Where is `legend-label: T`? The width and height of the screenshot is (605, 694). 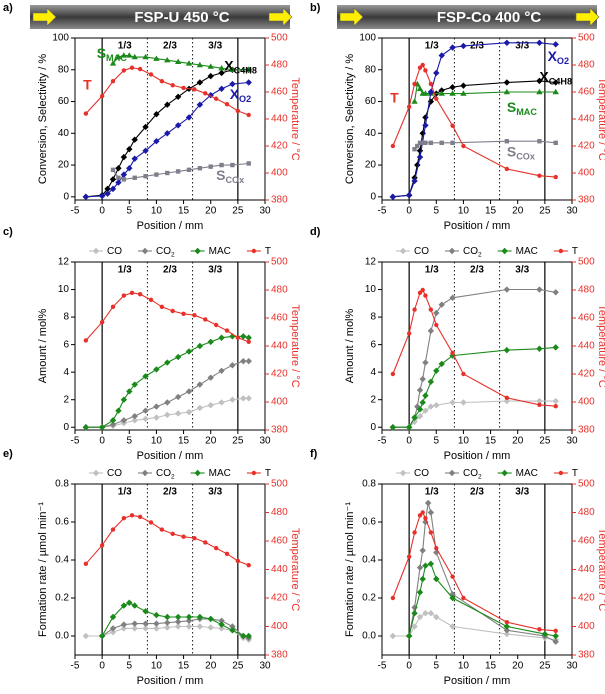
legend-label: T is located at coordinates (268, 473).